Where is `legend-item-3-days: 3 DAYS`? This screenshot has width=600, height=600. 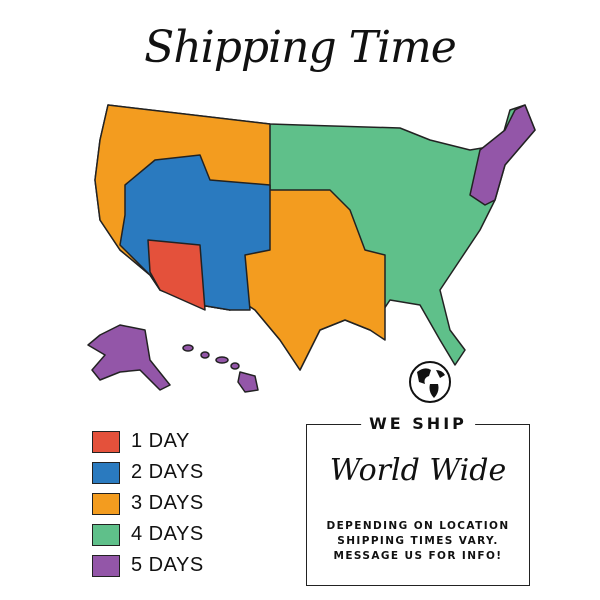 legend-item-3-days: 3 DAYS is located at coordinates (148, 503).